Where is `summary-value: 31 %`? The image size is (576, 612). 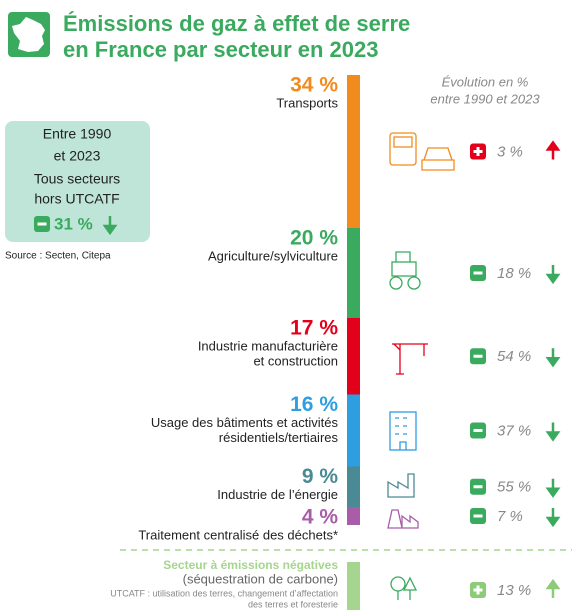
summary-value: 31 % is located at coordinates (73, 223).